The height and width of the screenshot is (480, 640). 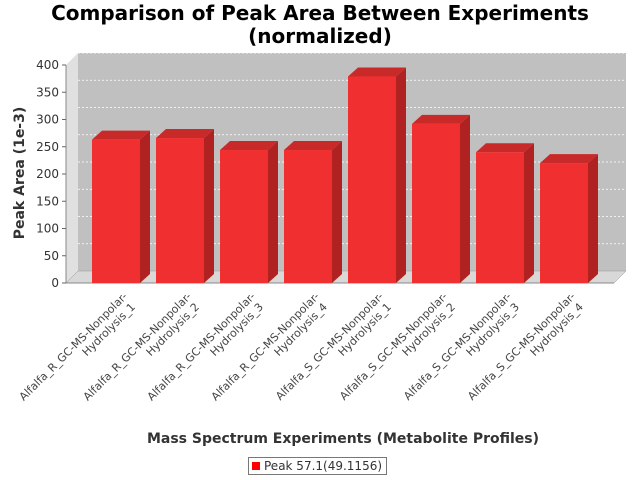 What do you see at coordinates (55, 283) in the screenshot?
I see `y-tick-label: 0` at bounding box center [55, 283].